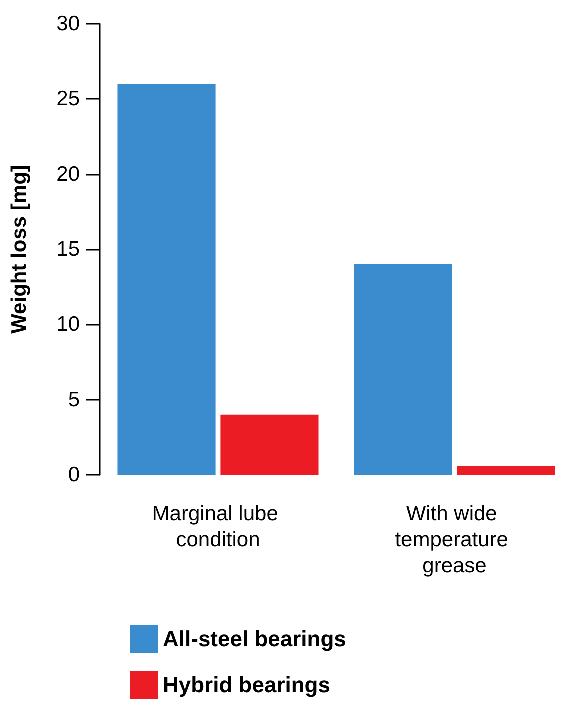  What do you see at coordinates (68, 99) in the screenshot?
I see `y-tick-label: 25` at bounding box center [68, 99].